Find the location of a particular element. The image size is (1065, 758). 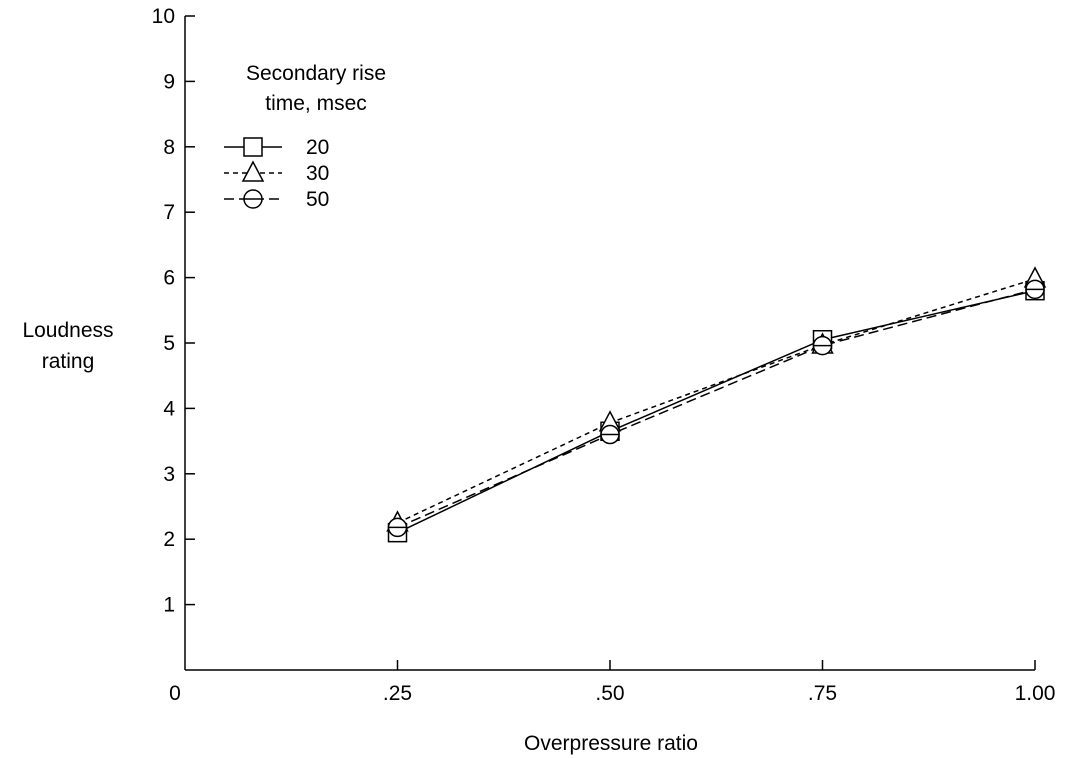

y-tick-label: 8 is located at coordinates (169, 147).